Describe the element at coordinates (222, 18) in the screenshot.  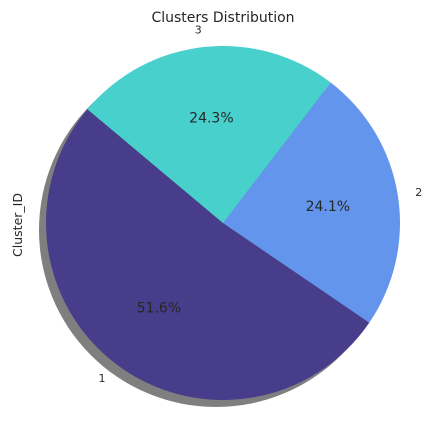
I see `chart-title: Clusters Distribution` at that location.